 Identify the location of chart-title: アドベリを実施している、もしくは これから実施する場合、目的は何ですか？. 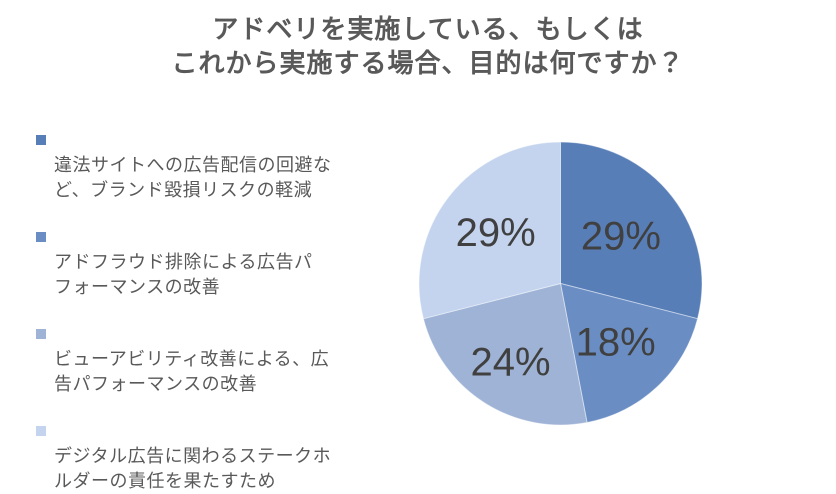
(428, 46).